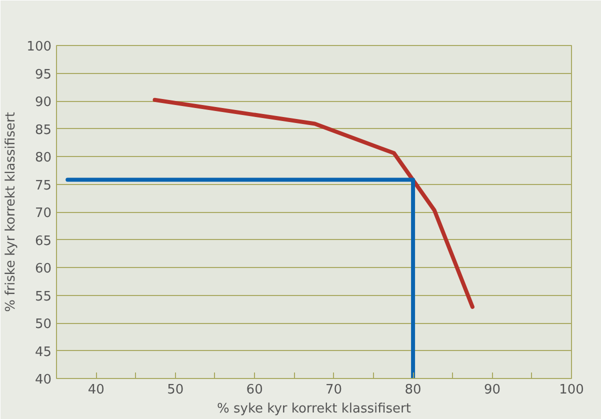 Image resolution: width=601 pixels, height=419 pixels. What do you see at coordinates (175, 390) in the screenshot?
I see `x-tick-label: 50` at bounding box center [175, 390].